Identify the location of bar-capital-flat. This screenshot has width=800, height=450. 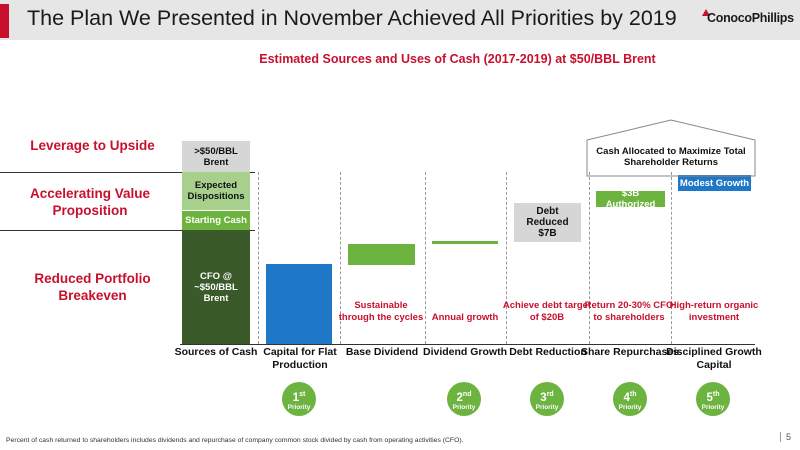
(299, 304).